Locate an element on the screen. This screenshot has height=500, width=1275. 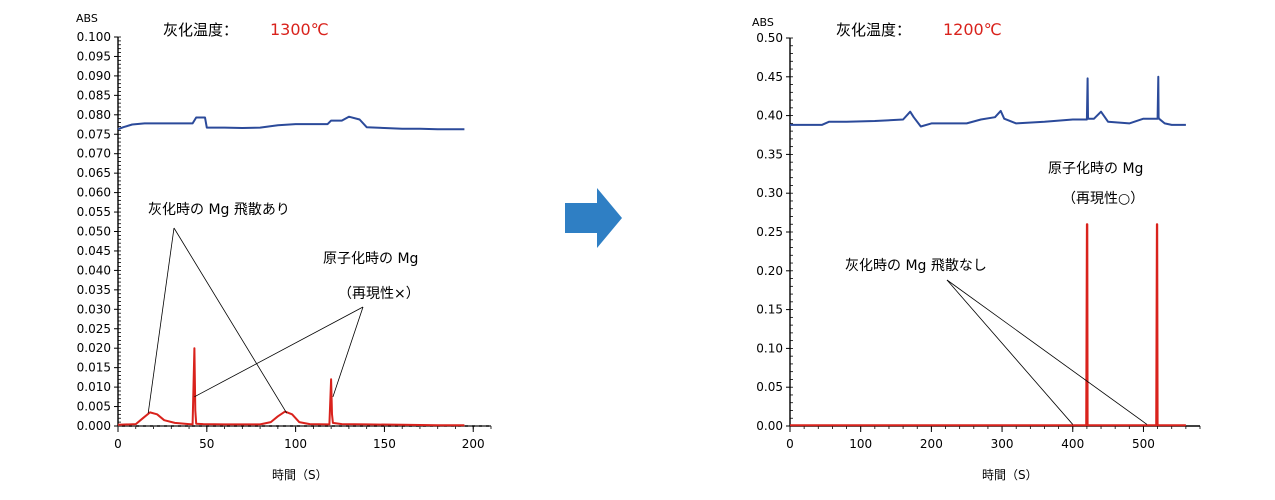
y-tick-label: 0.00 is located at coordinates (769, 426).